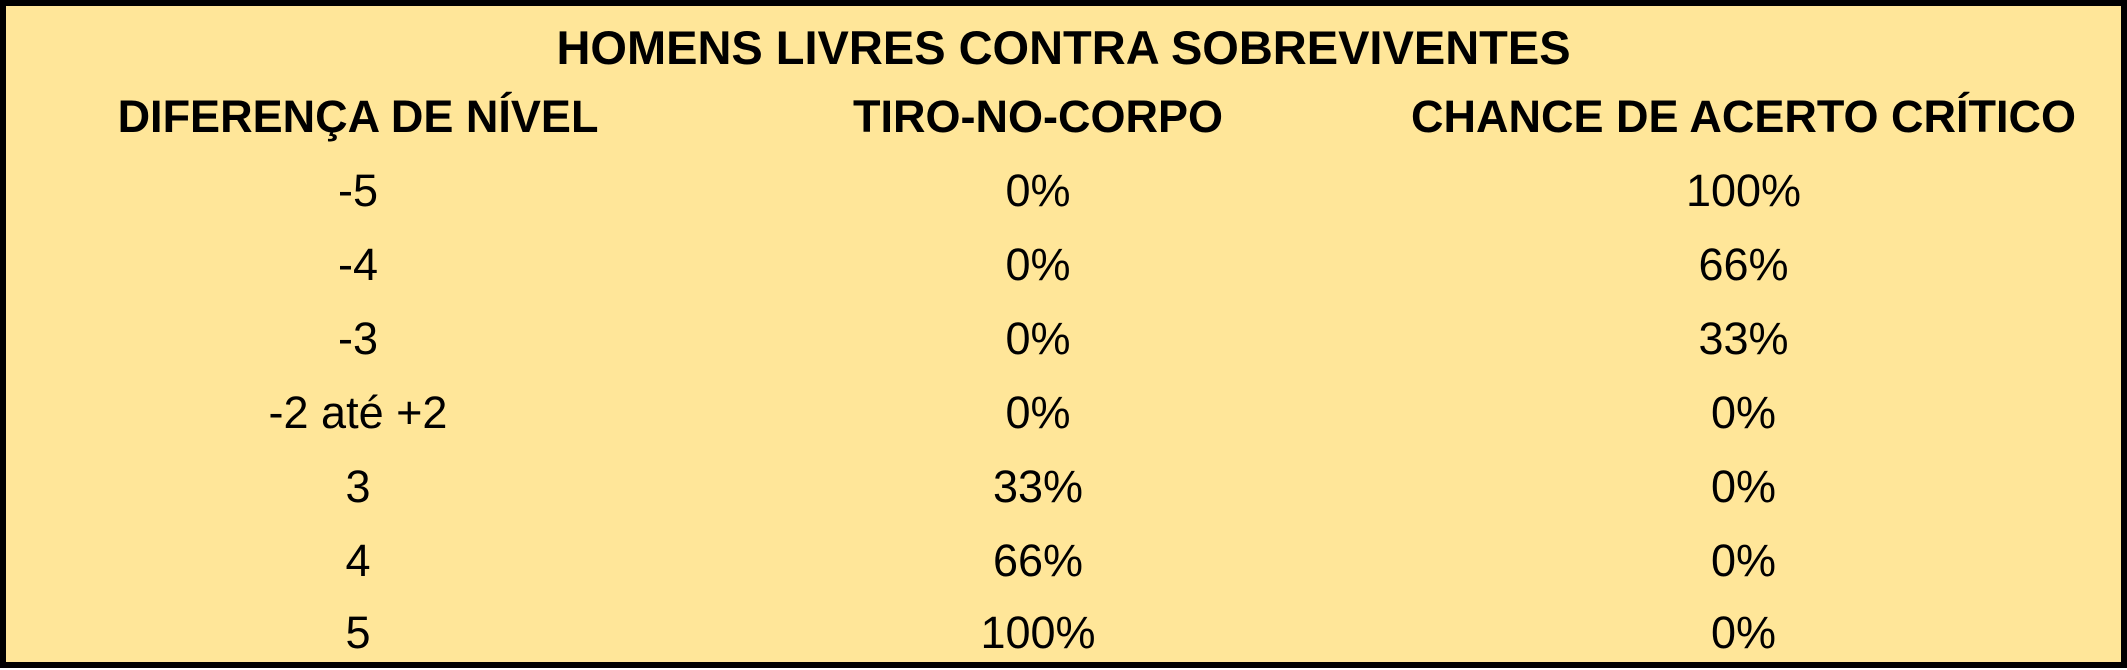  I want to click on table-row: 3 33% 0%, so click(1063, 487).